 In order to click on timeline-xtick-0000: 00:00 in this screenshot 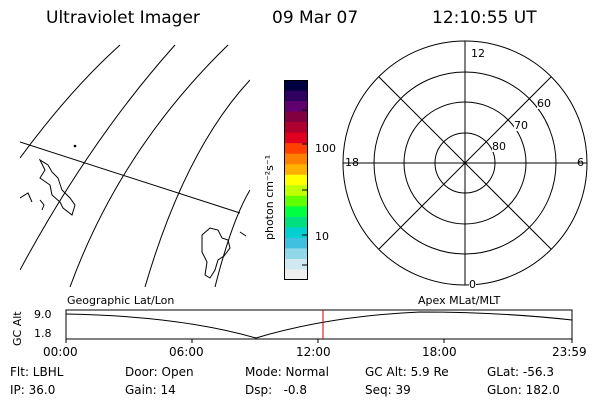, I will do `click(60, 352)`.